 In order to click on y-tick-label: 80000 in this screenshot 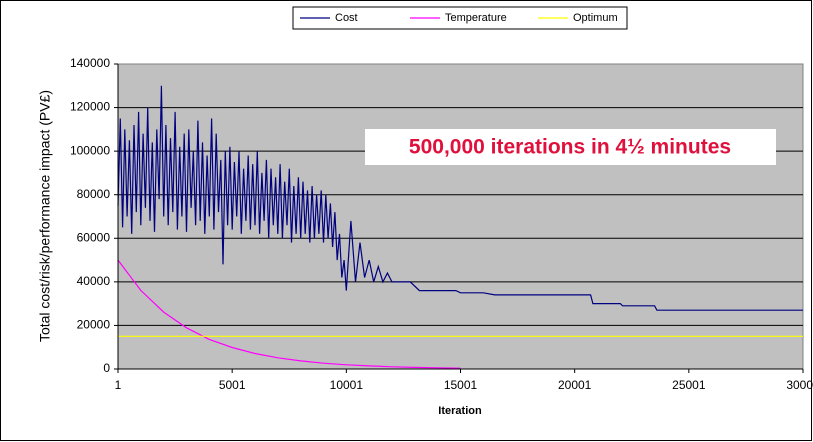, I will do `click(94, 194)`.